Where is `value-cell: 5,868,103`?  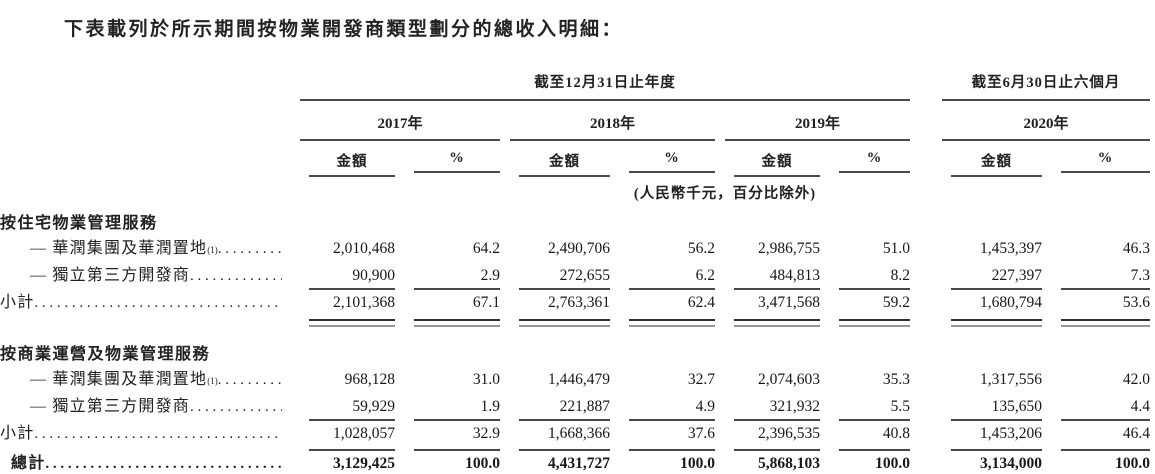 value-cell: 5,868,103 is located at coordinates (789, 463).